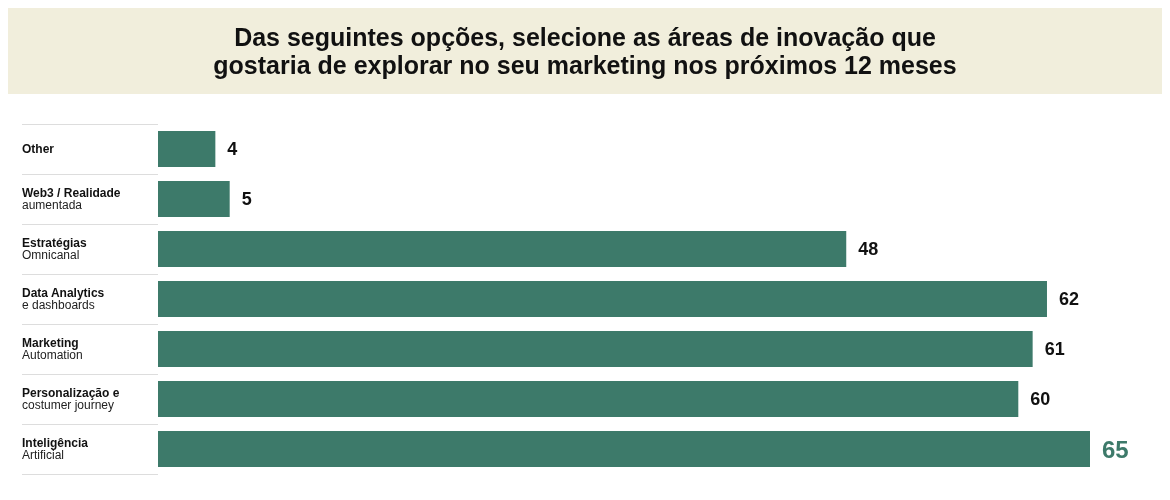 This screenshot has height=500, width=1170. I want to click on data-label: 61, so click(1054, 349).